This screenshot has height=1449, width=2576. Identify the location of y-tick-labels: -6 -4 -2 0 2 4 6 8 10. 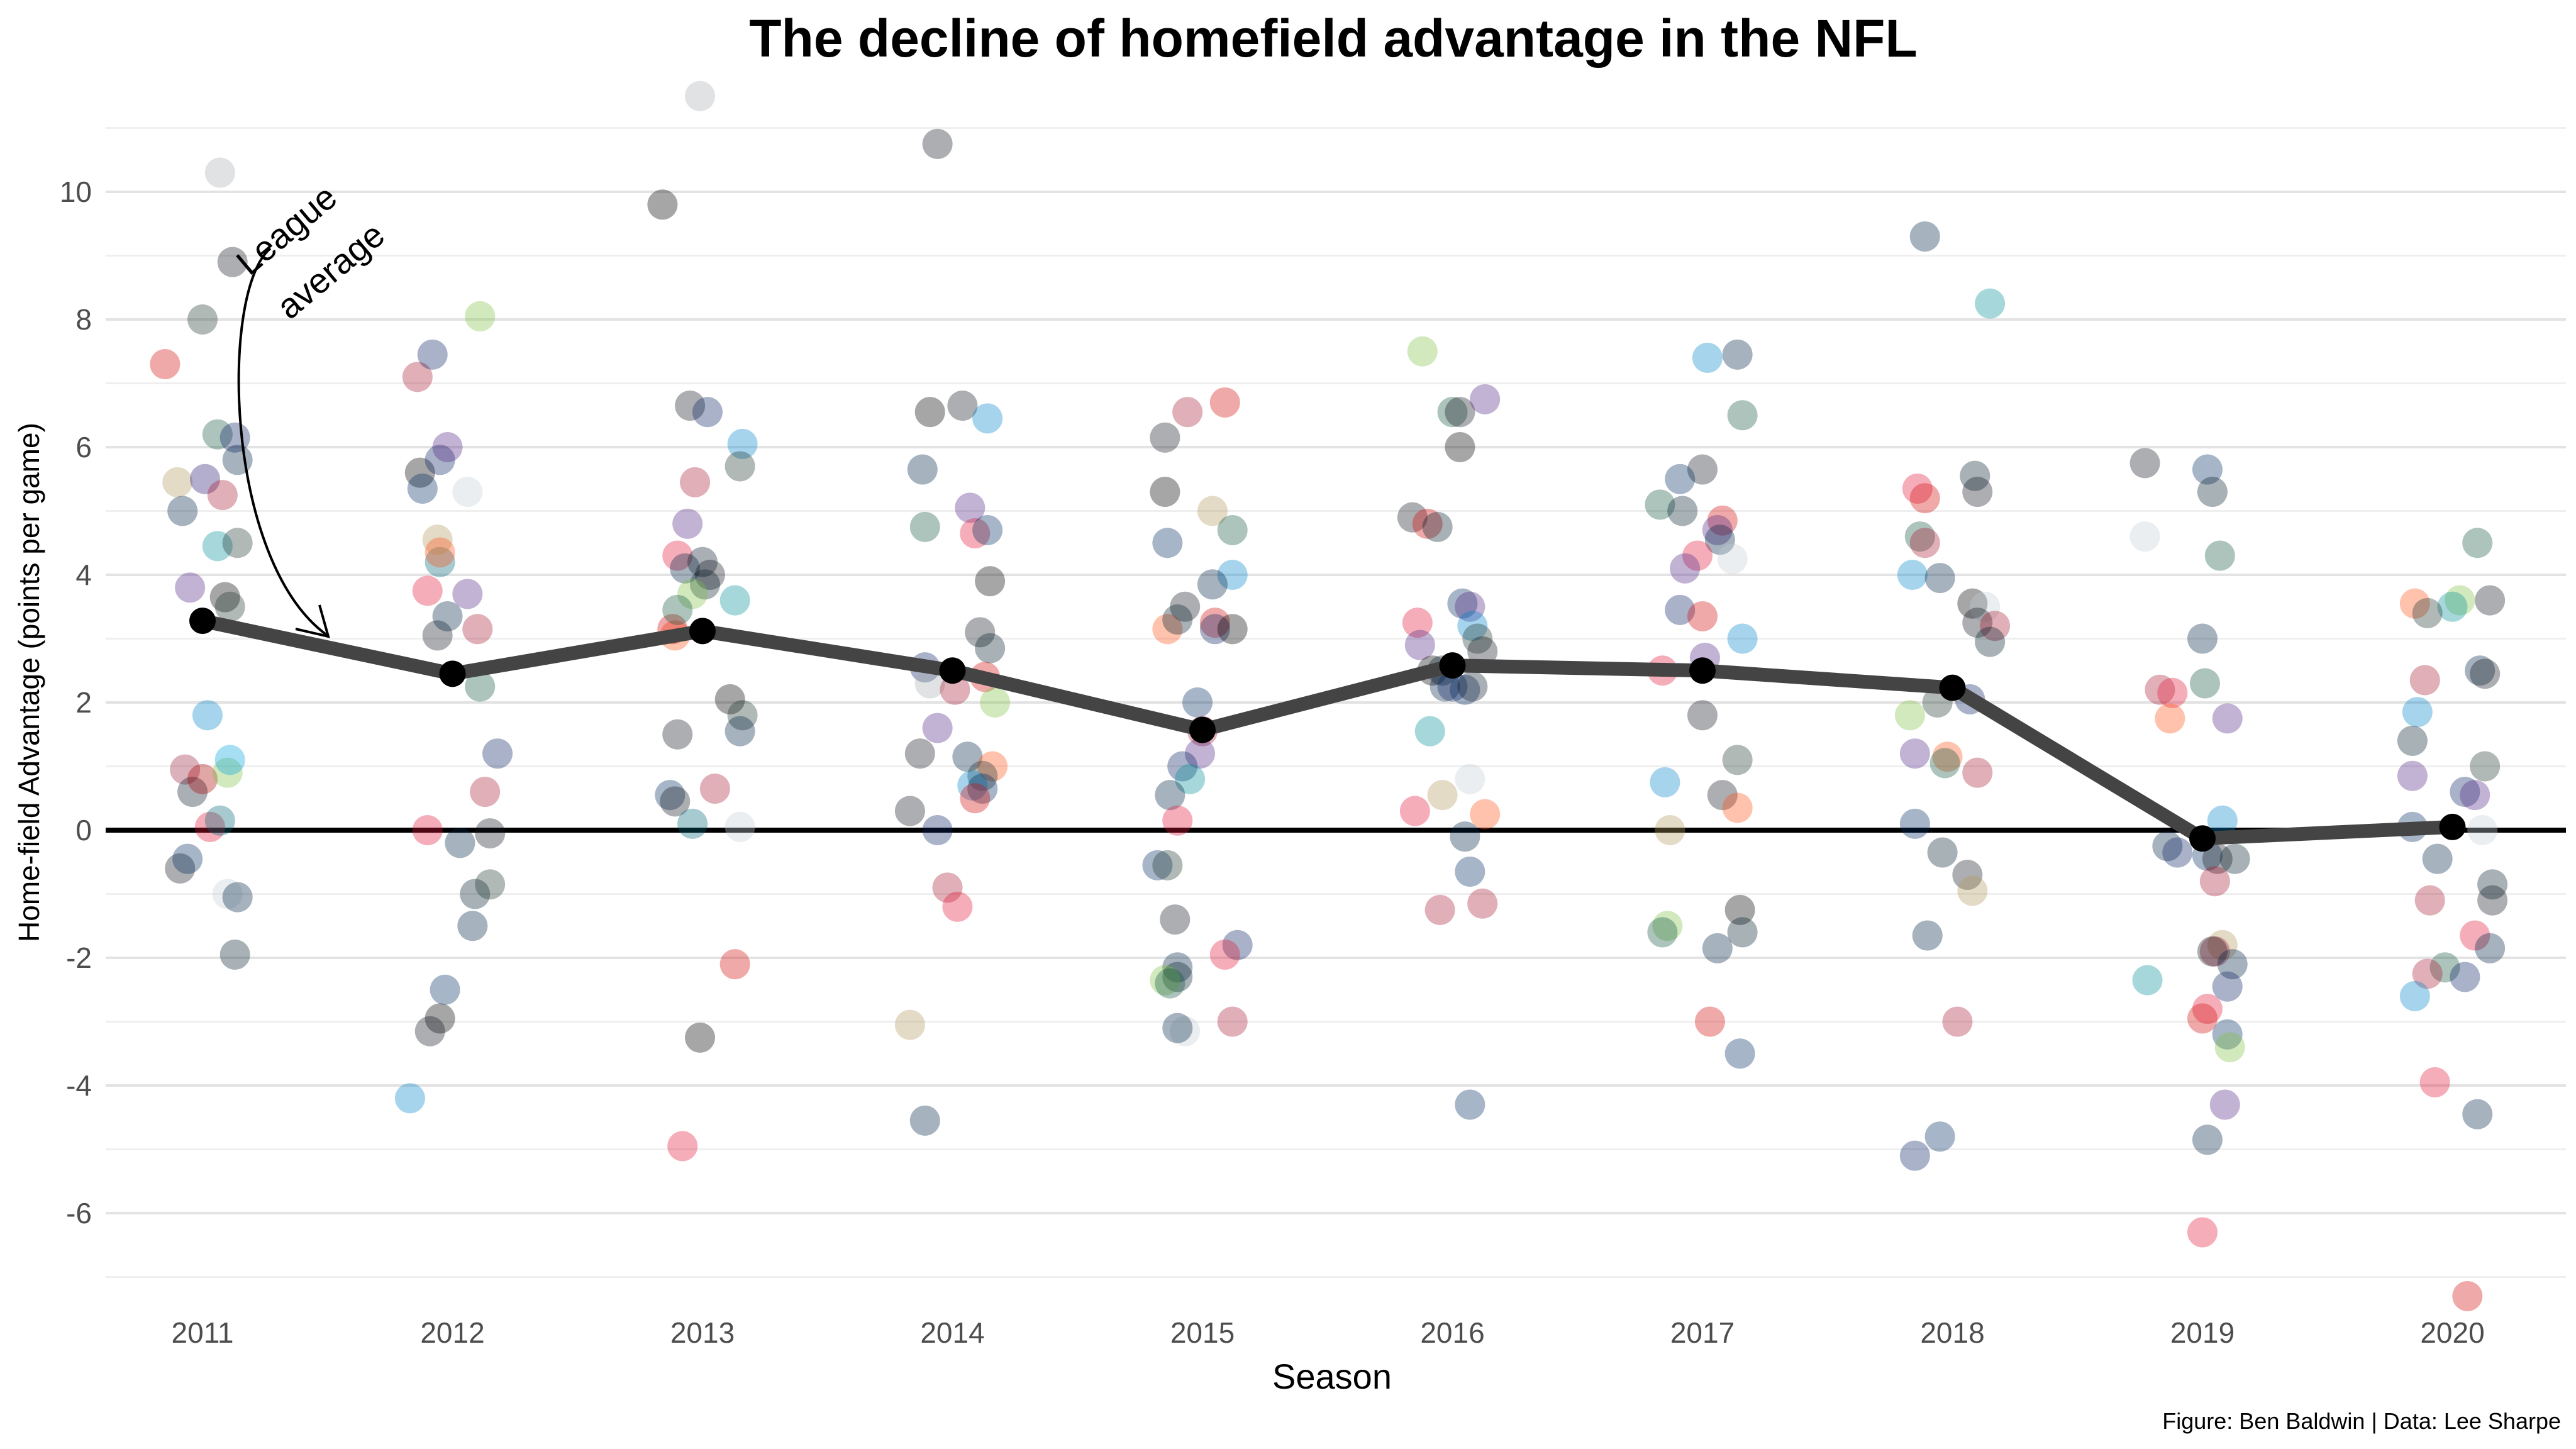
(76, 702).